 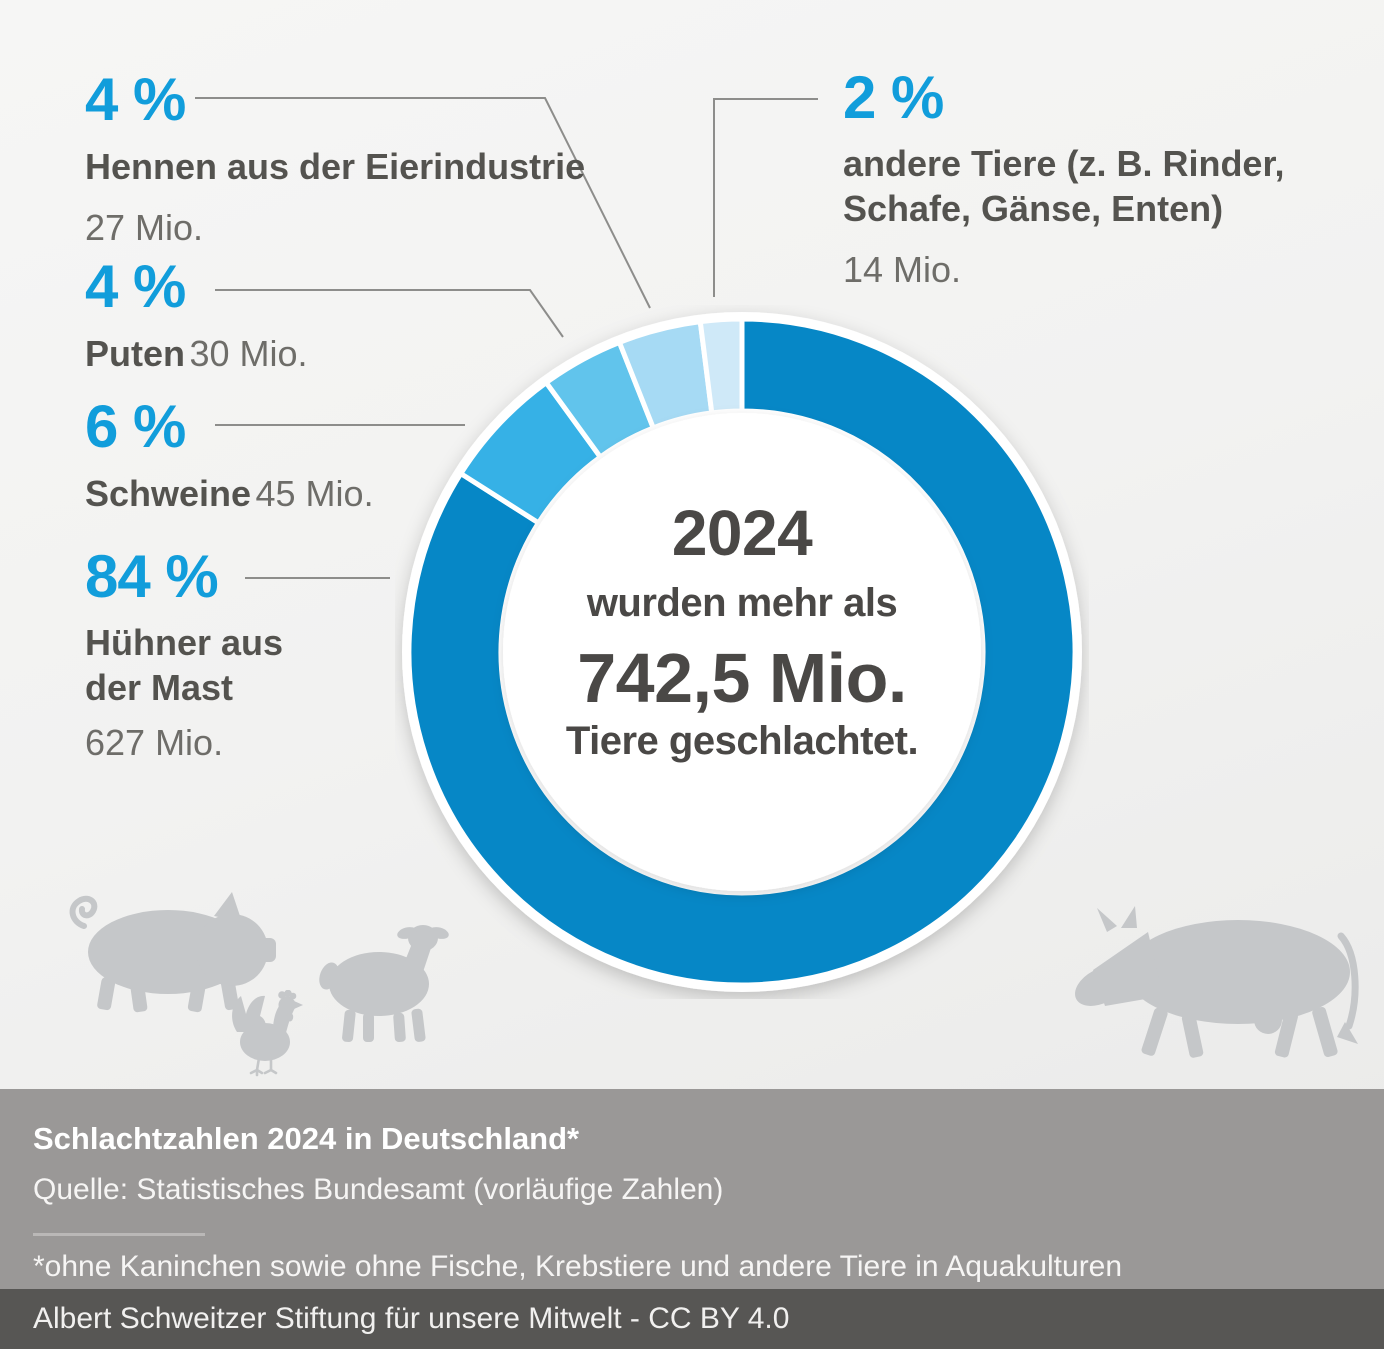 What do you see at coordinates (248, 353) in the screenshot?
I see `label-puten-value: 30 Mio.` at bounding box center [248, 353].